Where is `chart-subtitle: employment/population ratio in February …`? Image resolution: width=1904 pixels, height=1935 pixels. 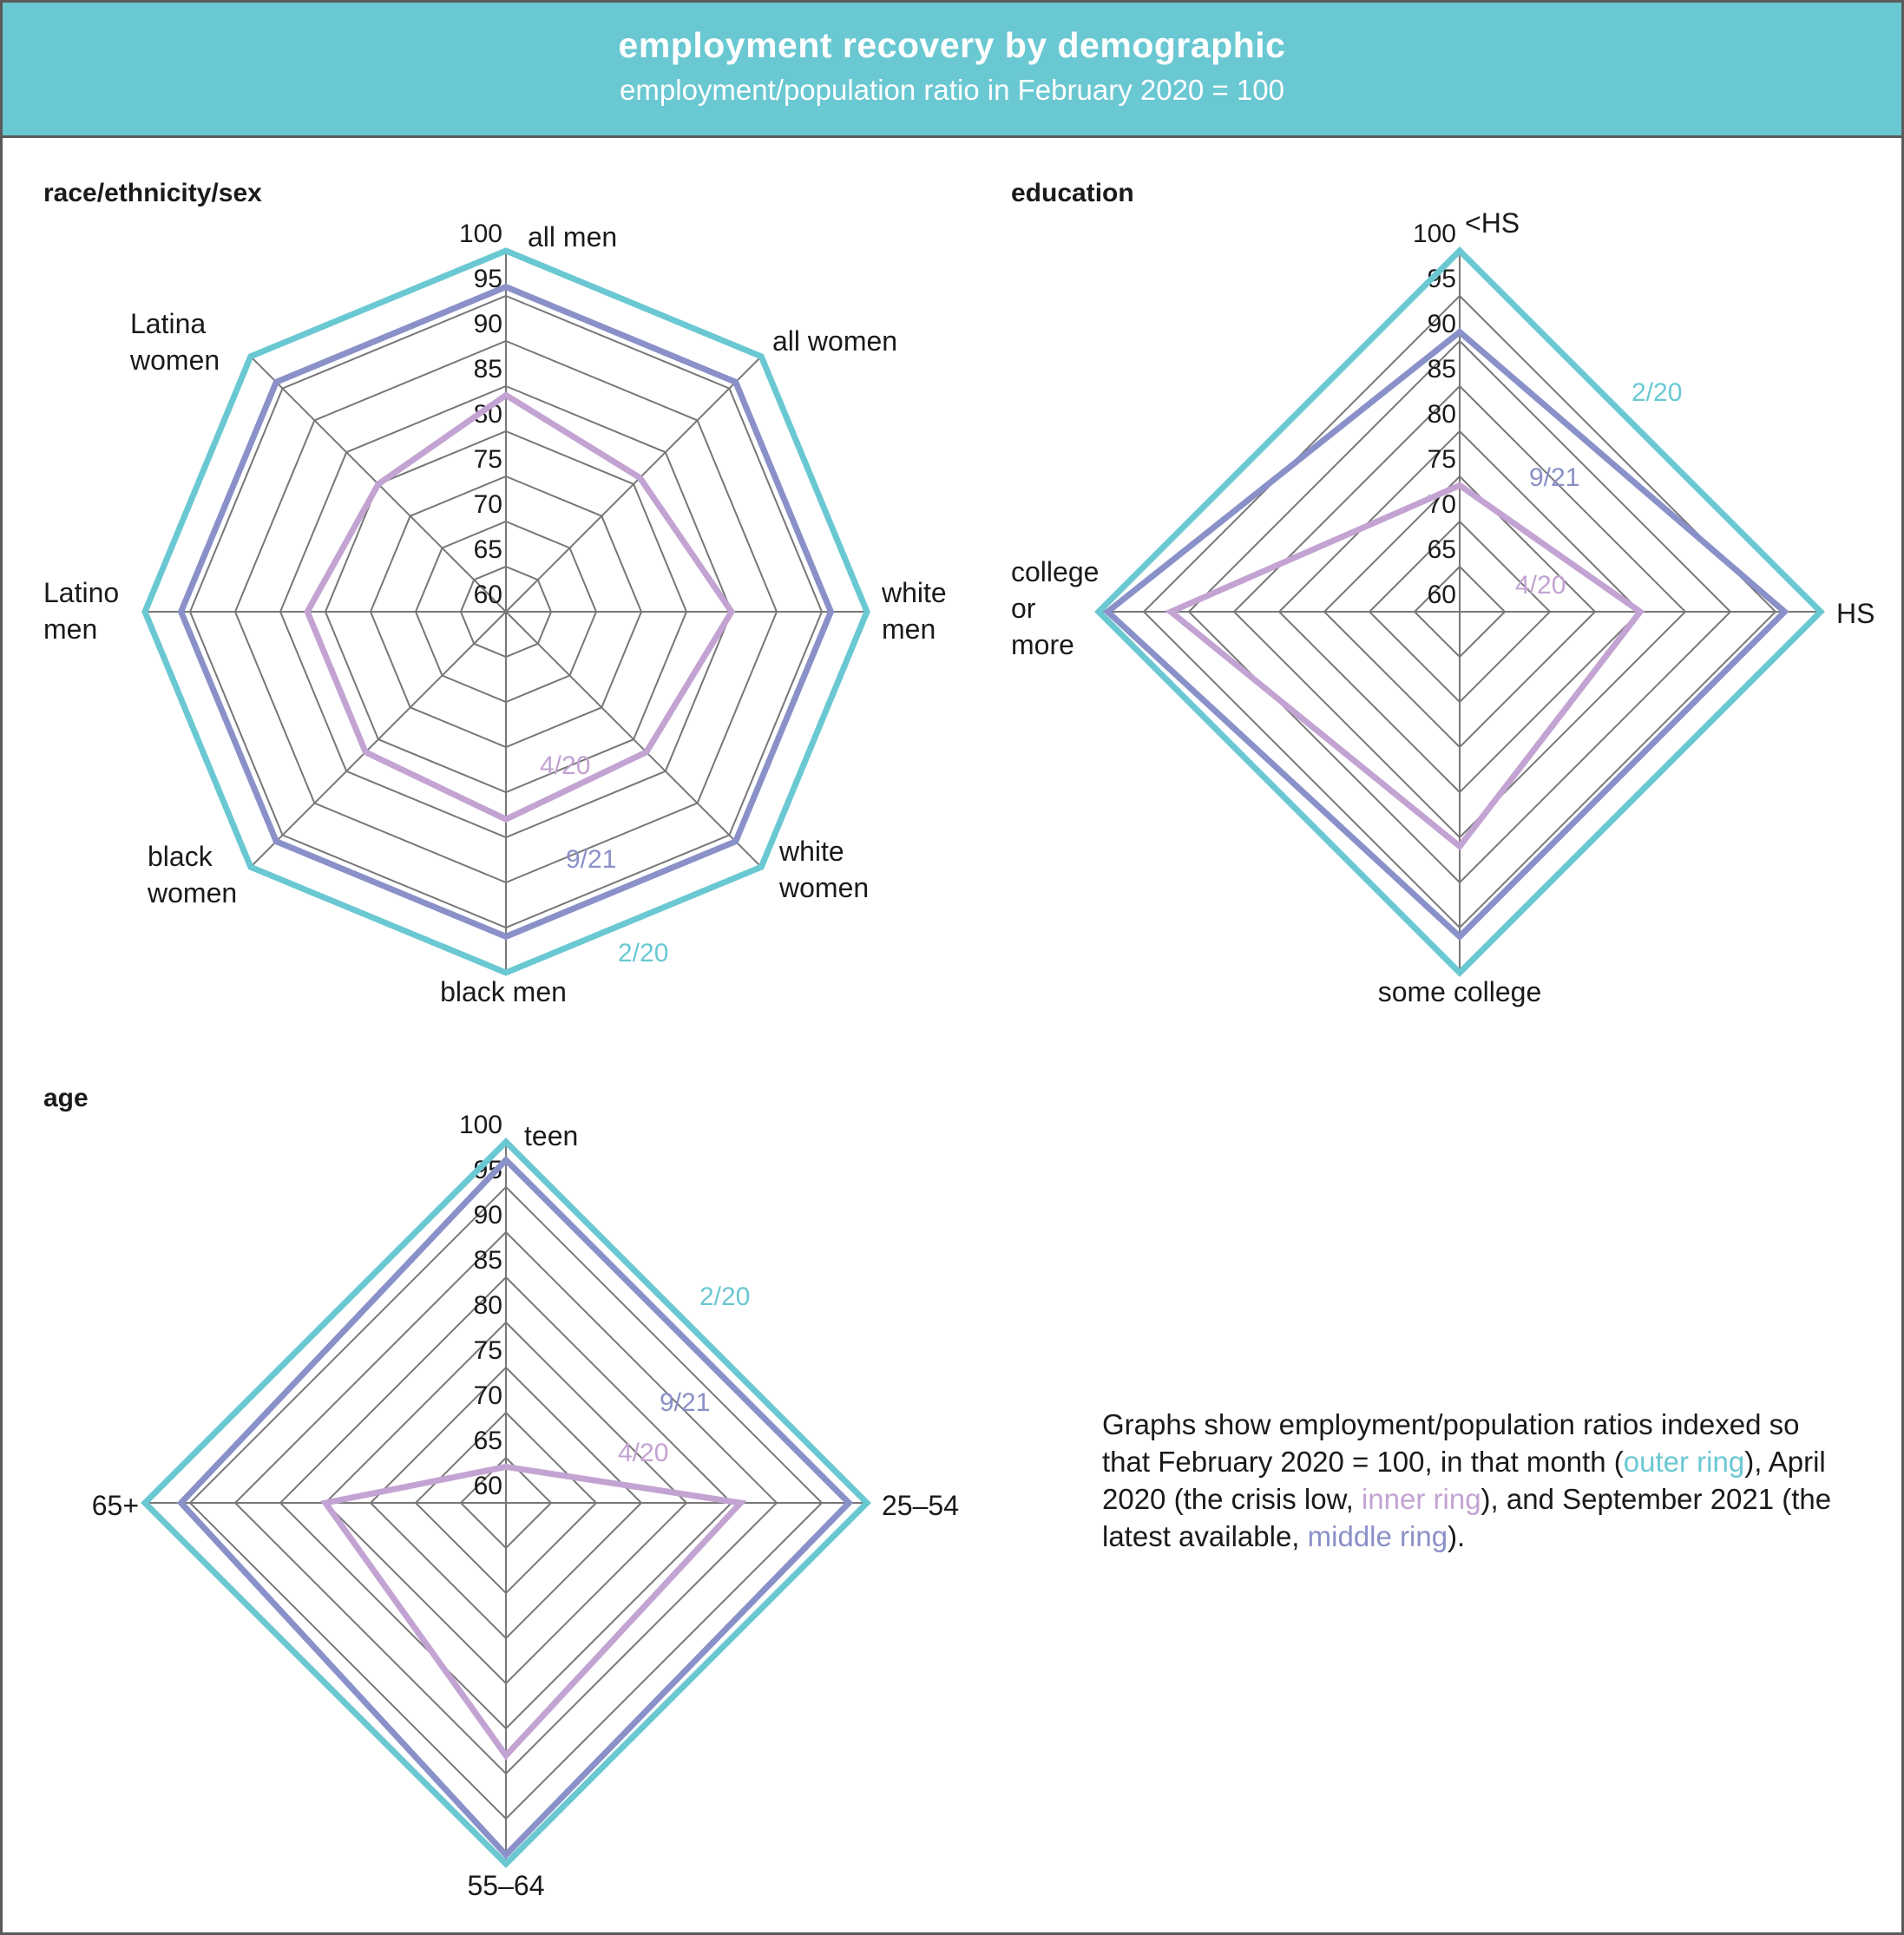 chart-subtitle: employment/population ratio in February … is located at coordinates (952, 90).